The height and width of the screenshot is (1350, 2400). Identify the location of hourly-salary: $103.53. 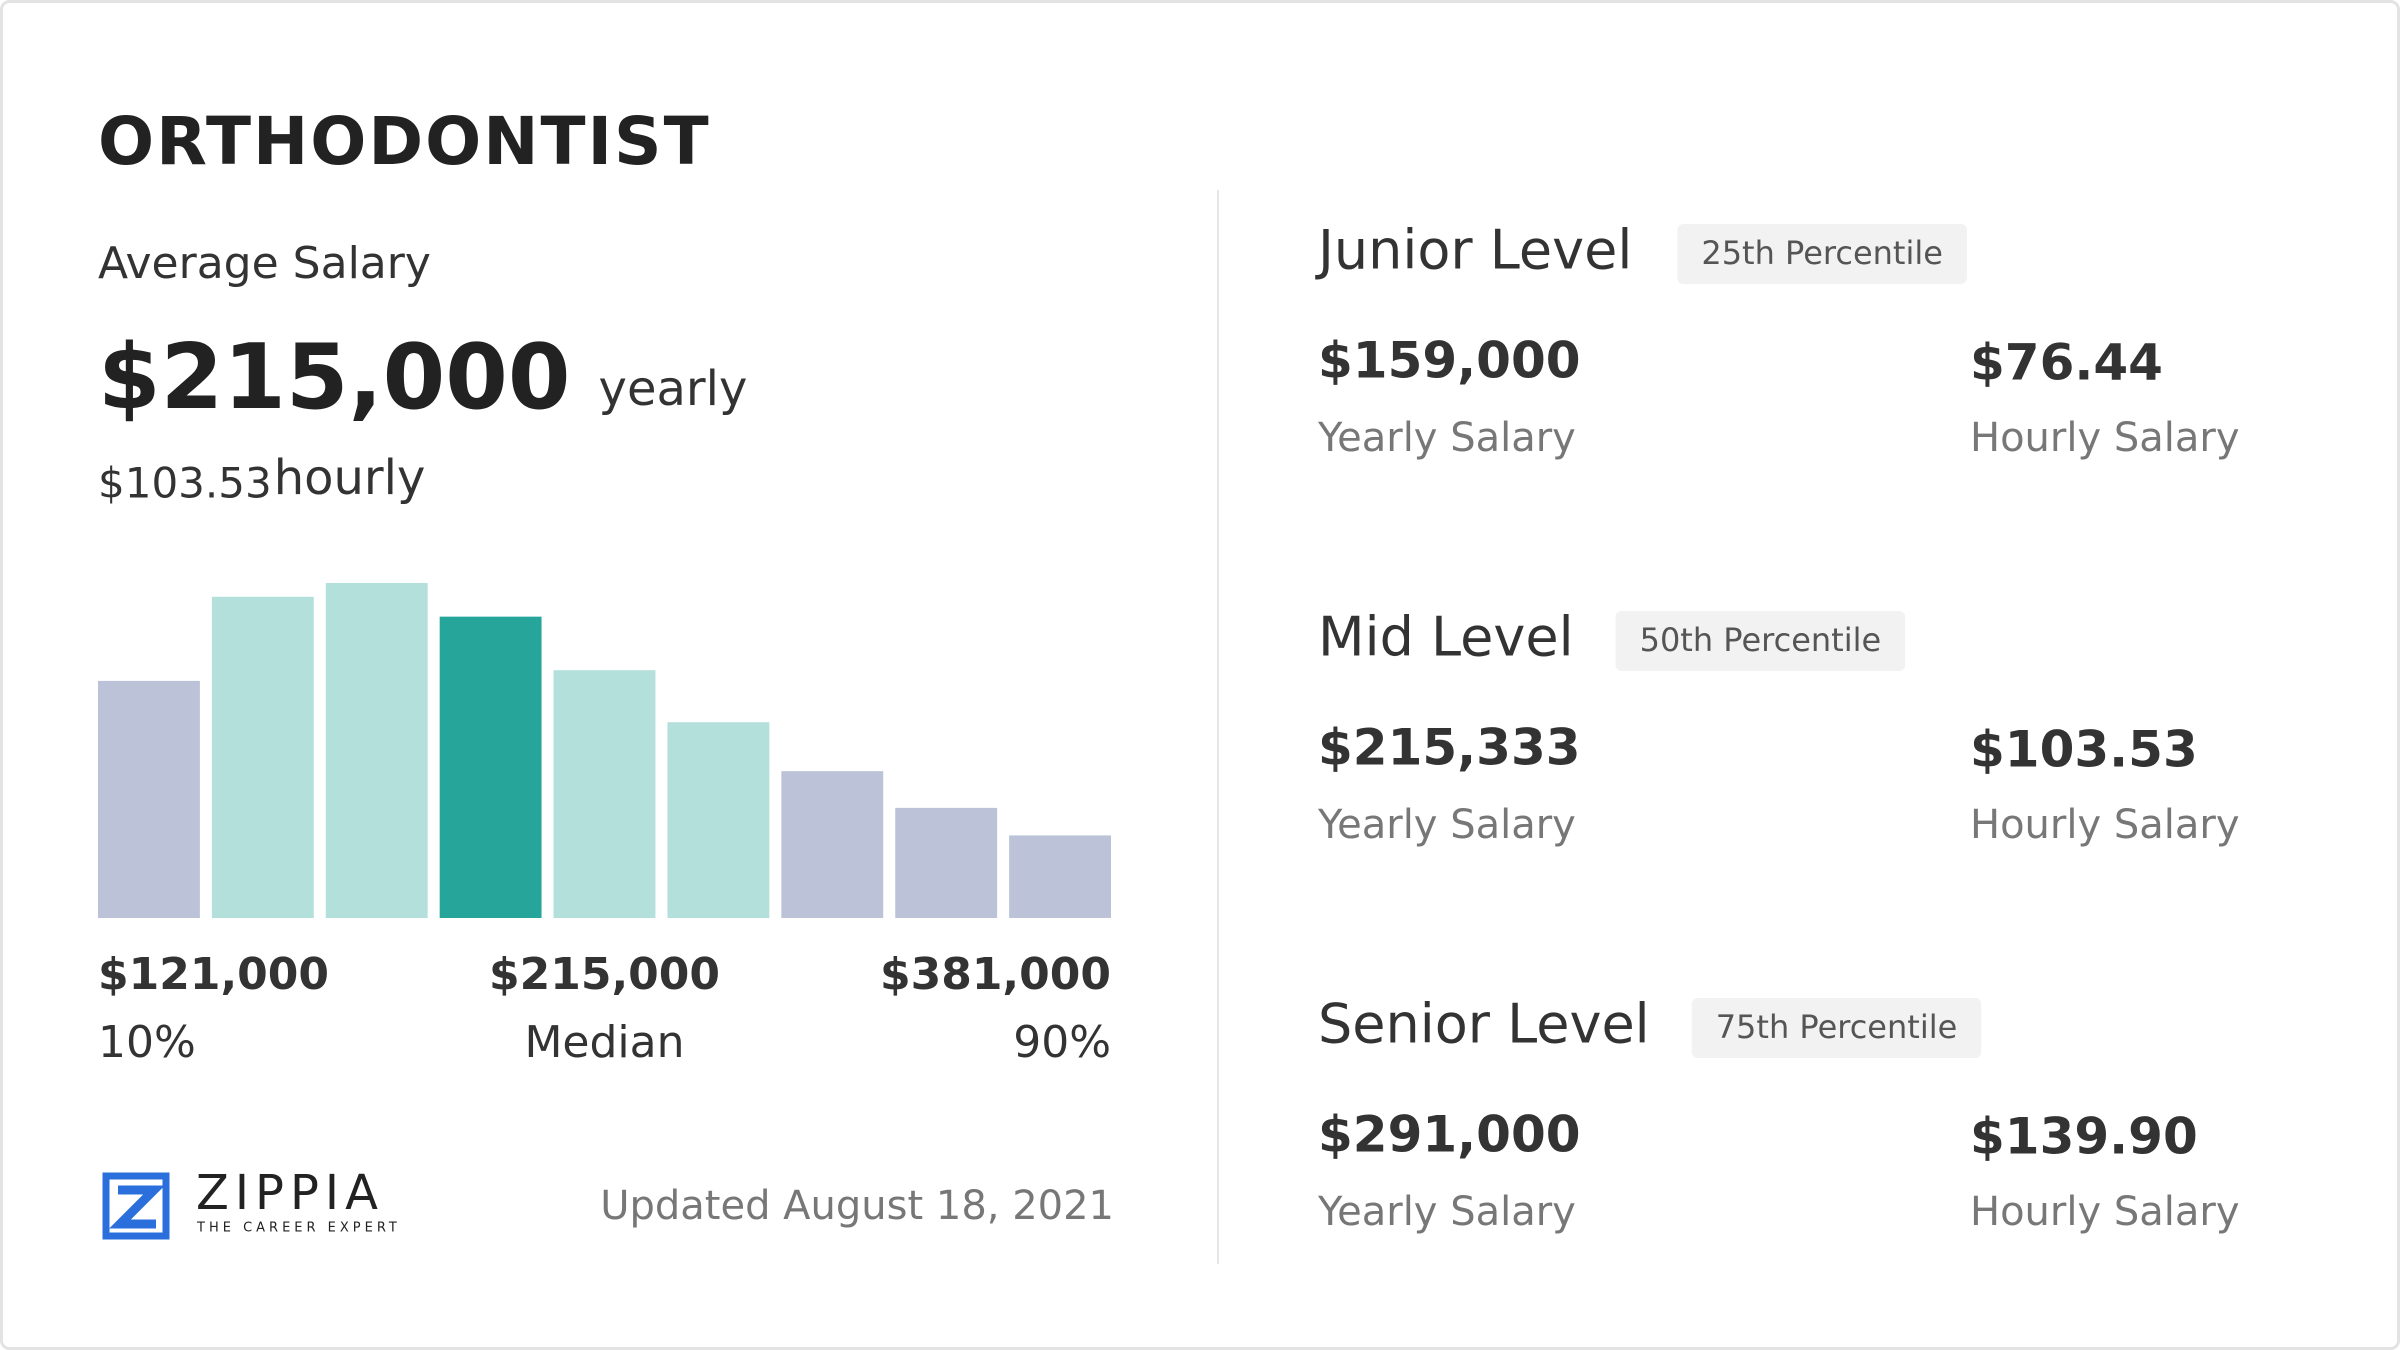
(2084, 750).